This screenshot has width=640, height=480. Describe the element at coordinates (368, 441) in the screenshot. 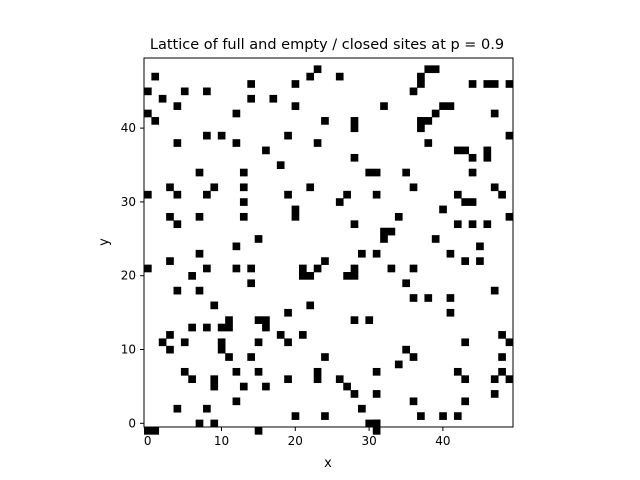

I see `x-tick-label: 30` at that location.